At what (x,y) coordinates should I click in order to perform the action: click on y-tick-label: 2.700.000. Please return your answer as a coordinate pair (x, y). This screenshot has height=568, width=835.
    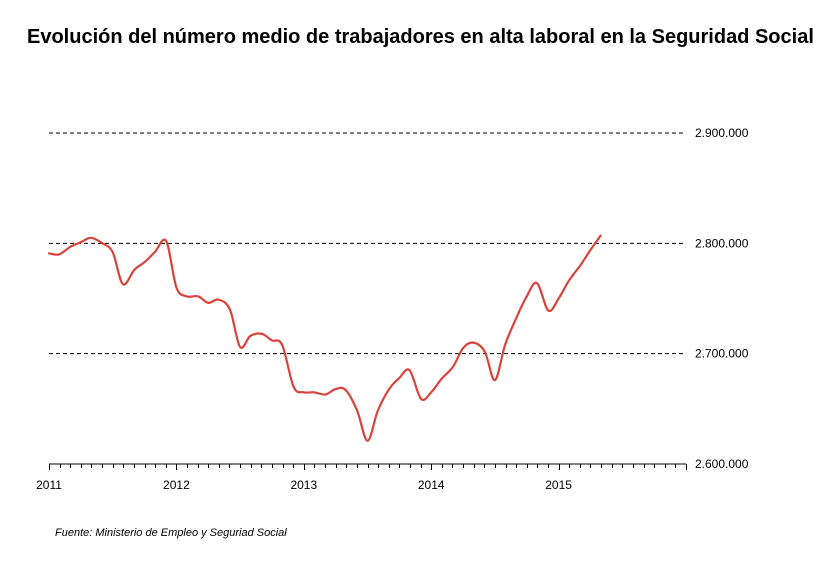
    Looking at the image, I should click on (722, 354).